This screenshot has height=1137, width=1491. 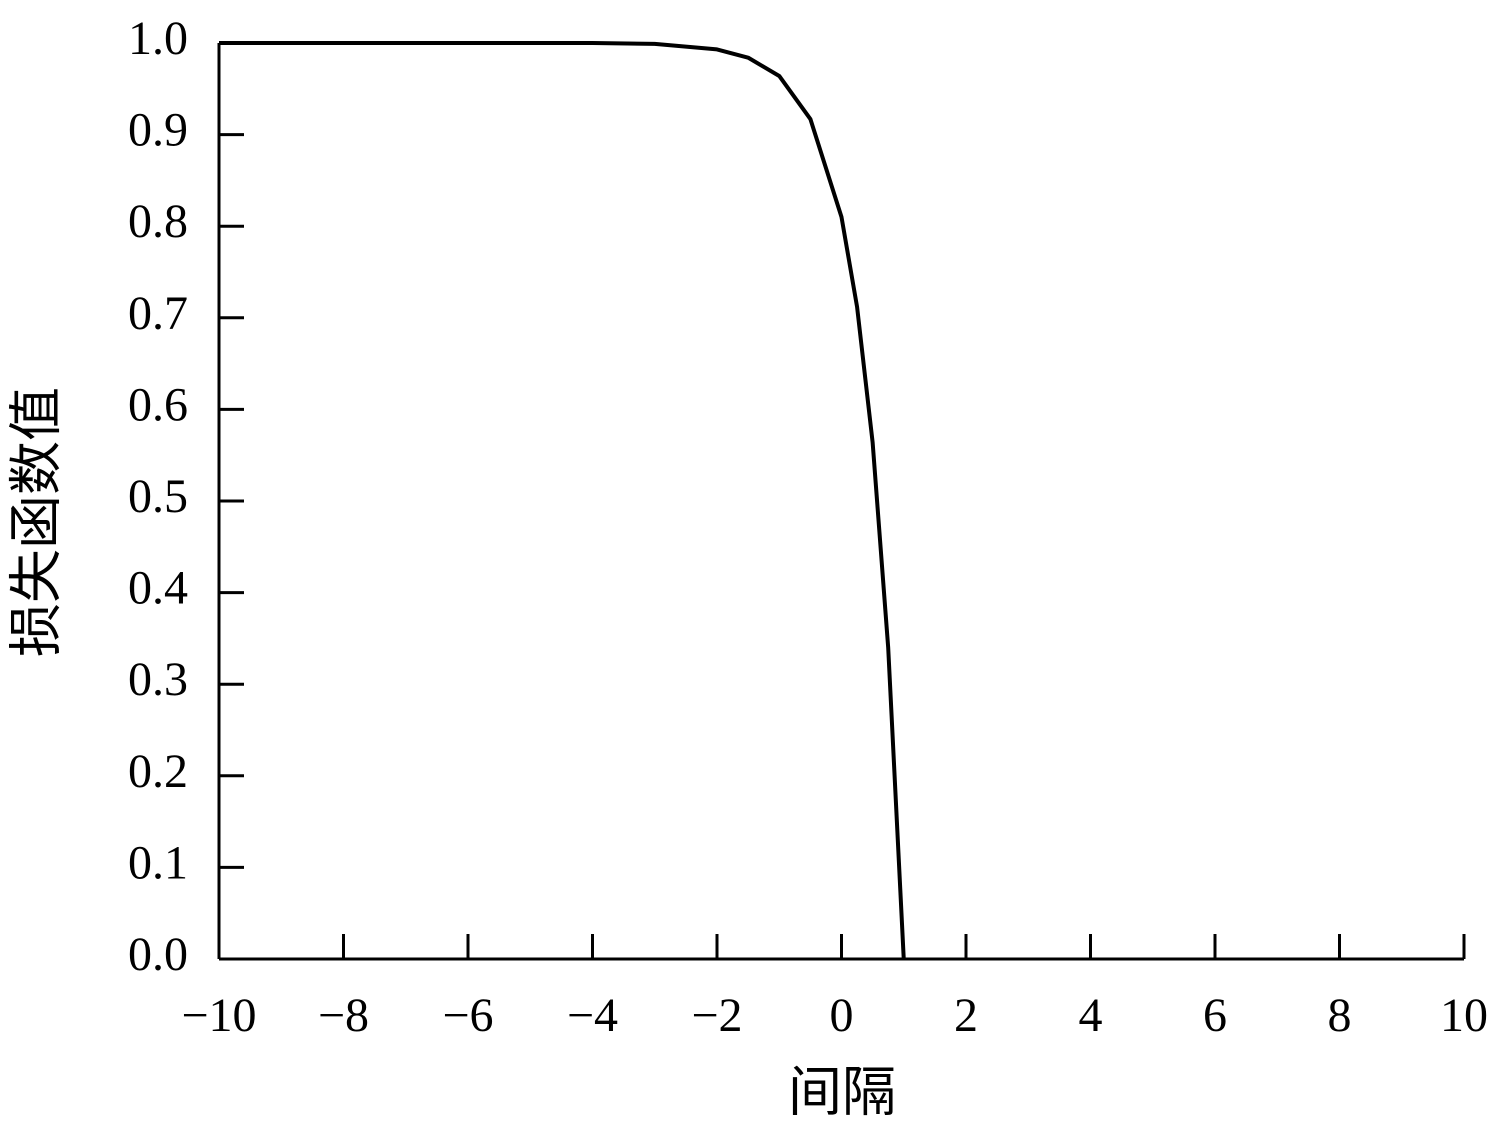 What do you see at coordinates (158, 38) in the screenshot?
I see `y-tick-label: 1.0` at bounding box center [158, 38].